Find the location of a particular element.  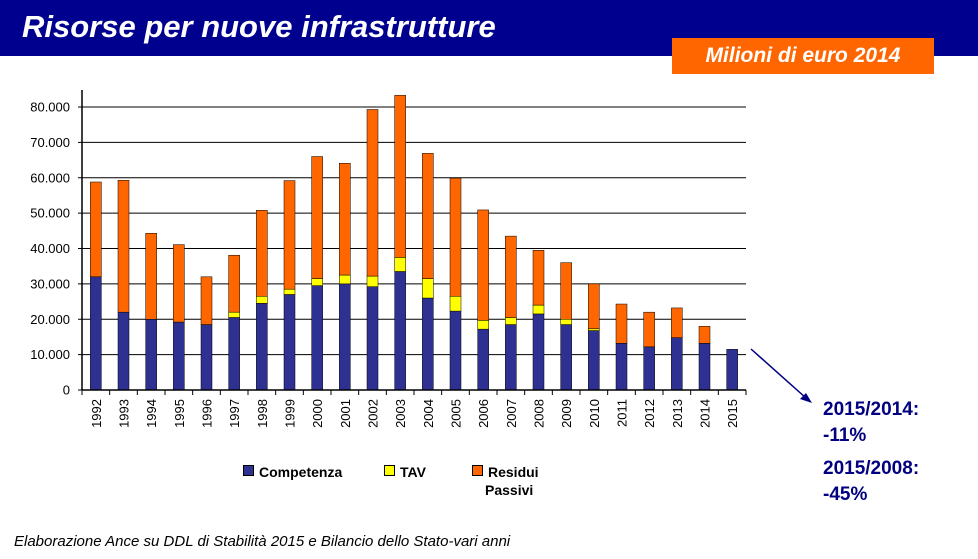

bar-residui-passivi-2003 is located at coordinates (400, 176).